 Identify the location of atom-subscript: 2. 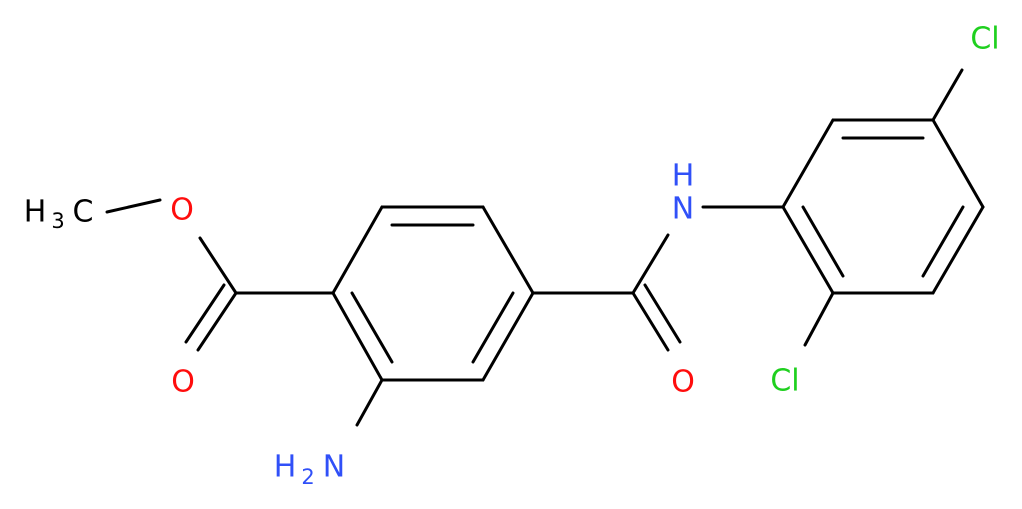
(307, 477).